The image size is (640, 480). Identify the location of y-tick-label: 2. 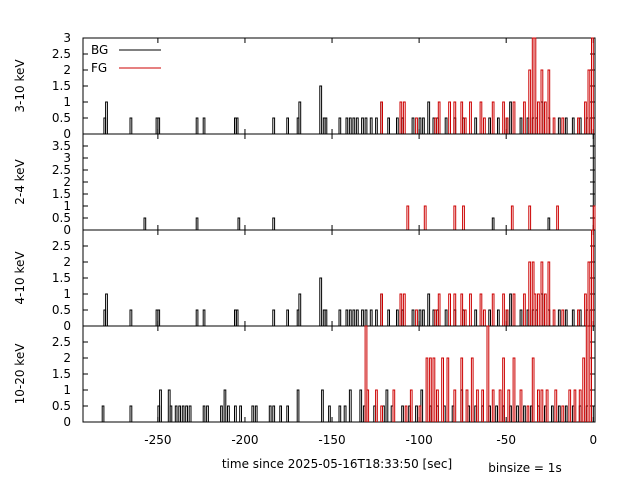
(67, 262).